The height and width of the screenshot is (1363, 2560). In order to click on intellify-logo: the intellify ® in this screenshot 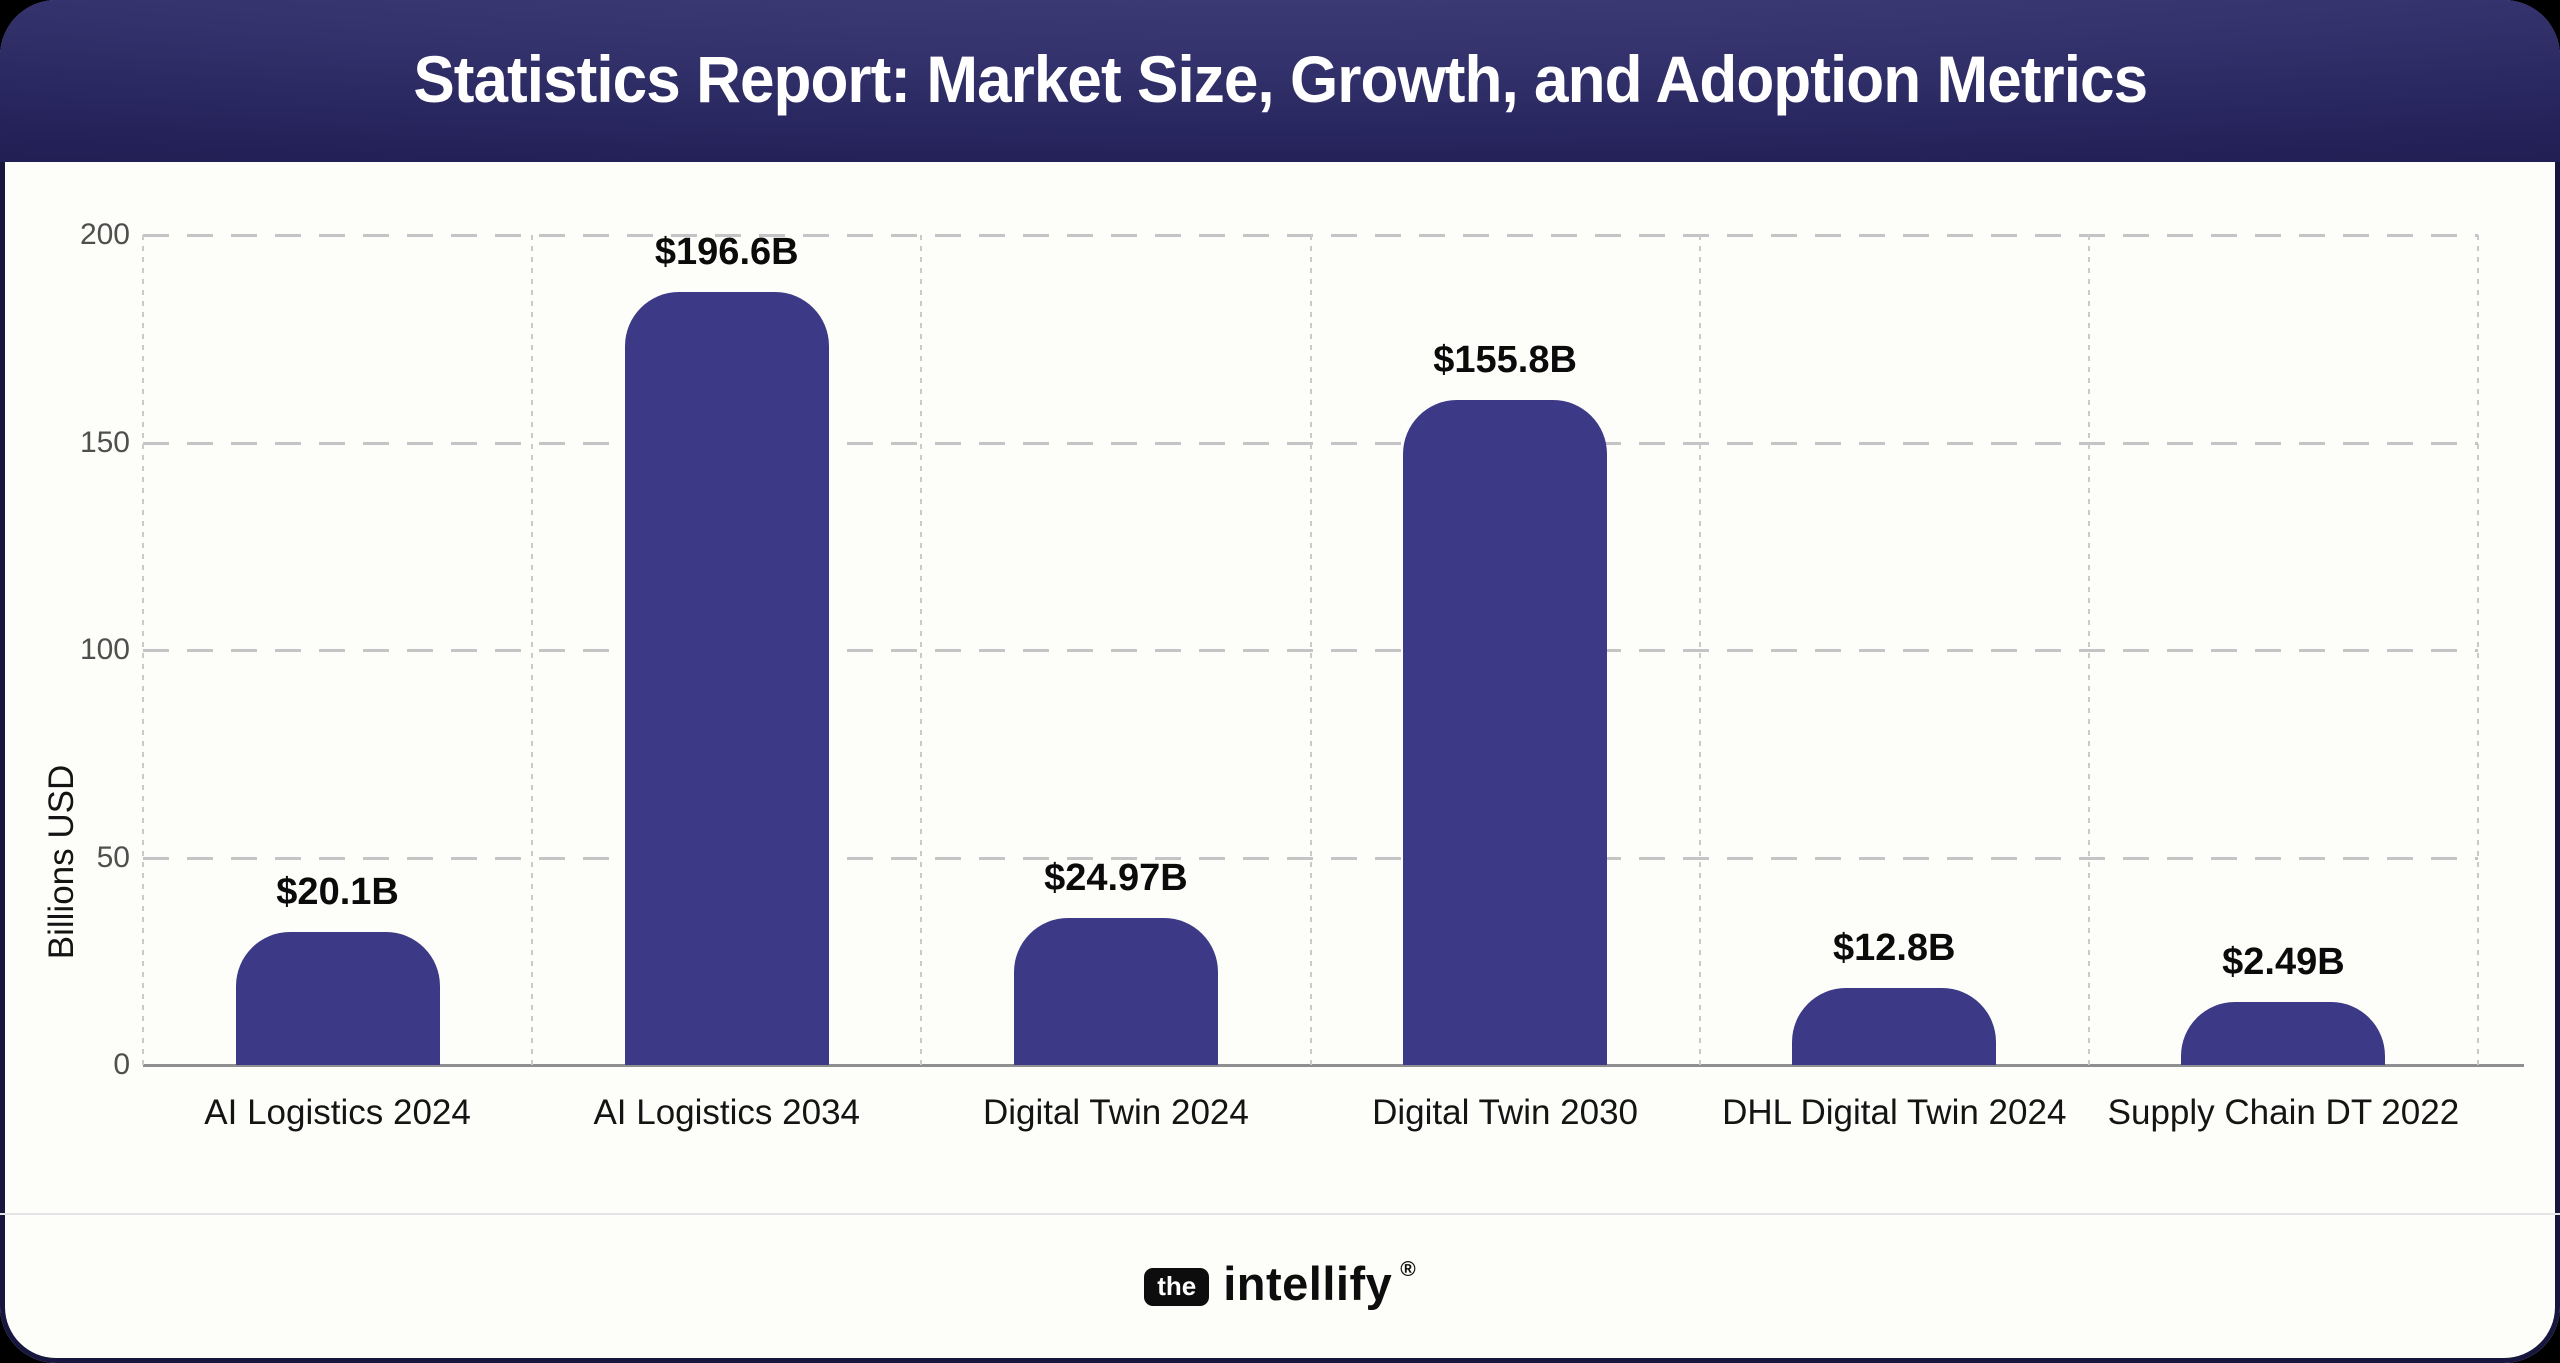, I will do `click(1280, 1285)`.